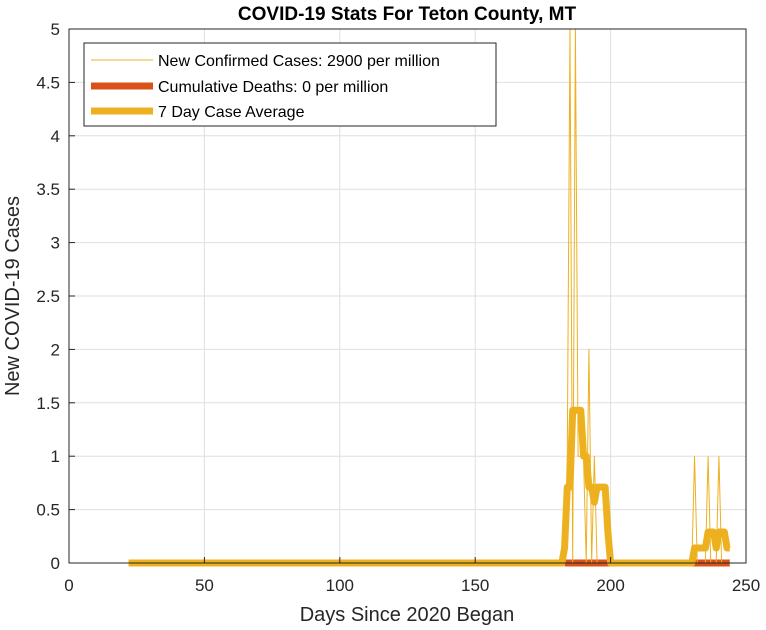 The height and width of the screenshot is (630, 766). What do you see at coordinates (55, 243) in the screenshot?
I see `y-tick-label: 3` at bounding box center [55, 243].